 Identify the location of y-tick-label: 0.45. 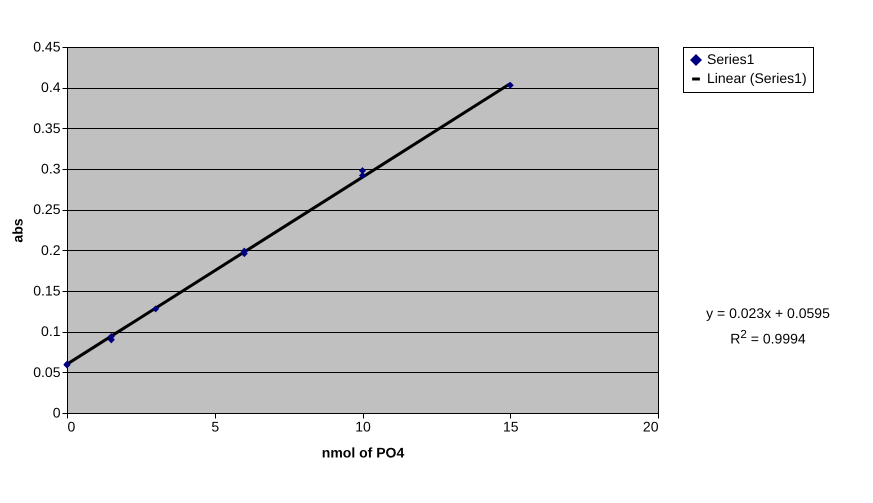
(47, 46).